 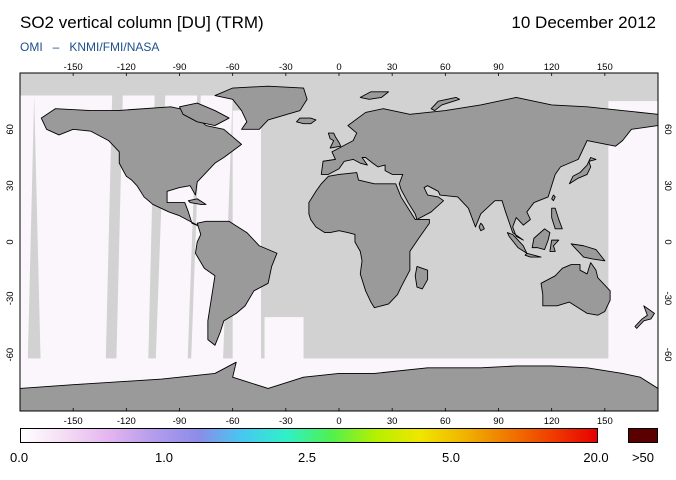 What do you see at coordinates (554, 245) in the screenshot?
I see `land-sulawesi` at bounding box center [554, 245].